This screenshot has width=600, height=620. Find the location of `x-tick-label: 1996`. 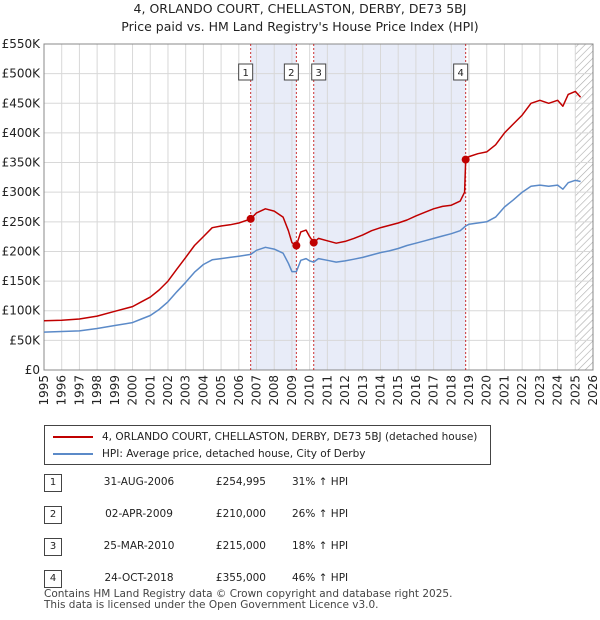

x-tick-label: 1996 is located at coordinates (62, 390).